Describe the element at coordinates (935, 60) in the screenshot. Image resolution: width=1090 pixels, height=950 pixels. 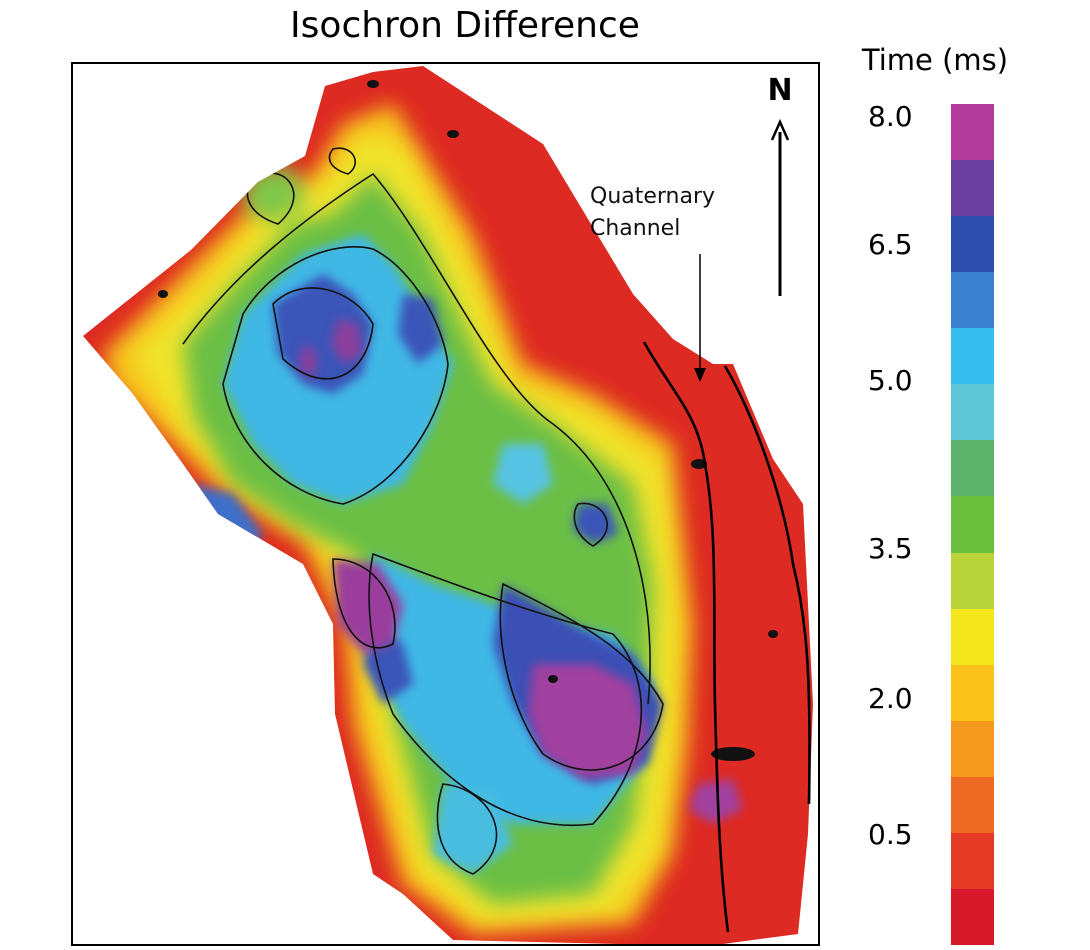
I see `legend-title: Time (ms)` at that location.